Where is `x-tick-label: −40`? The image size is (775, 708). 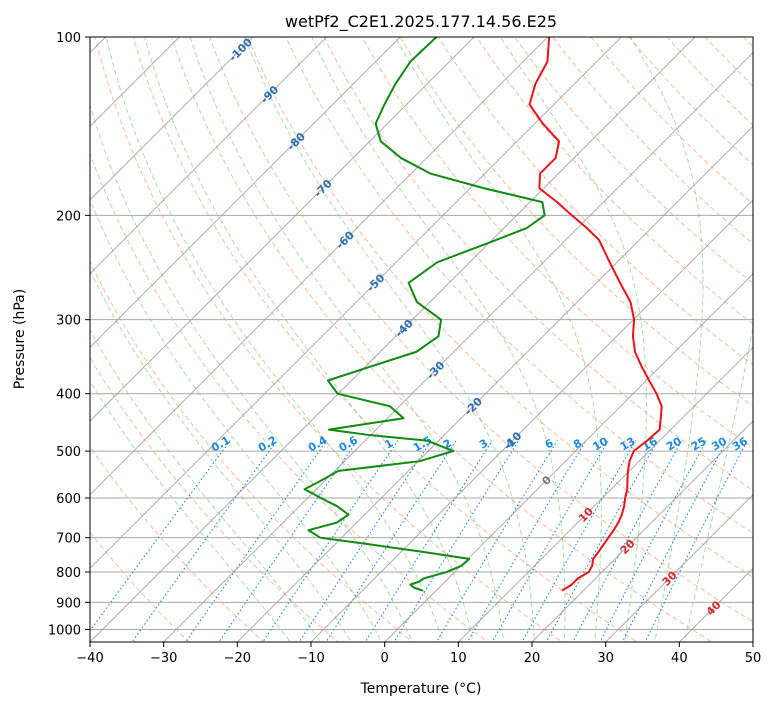 x-tick-label: −40 is located at coordinates (89, 658).